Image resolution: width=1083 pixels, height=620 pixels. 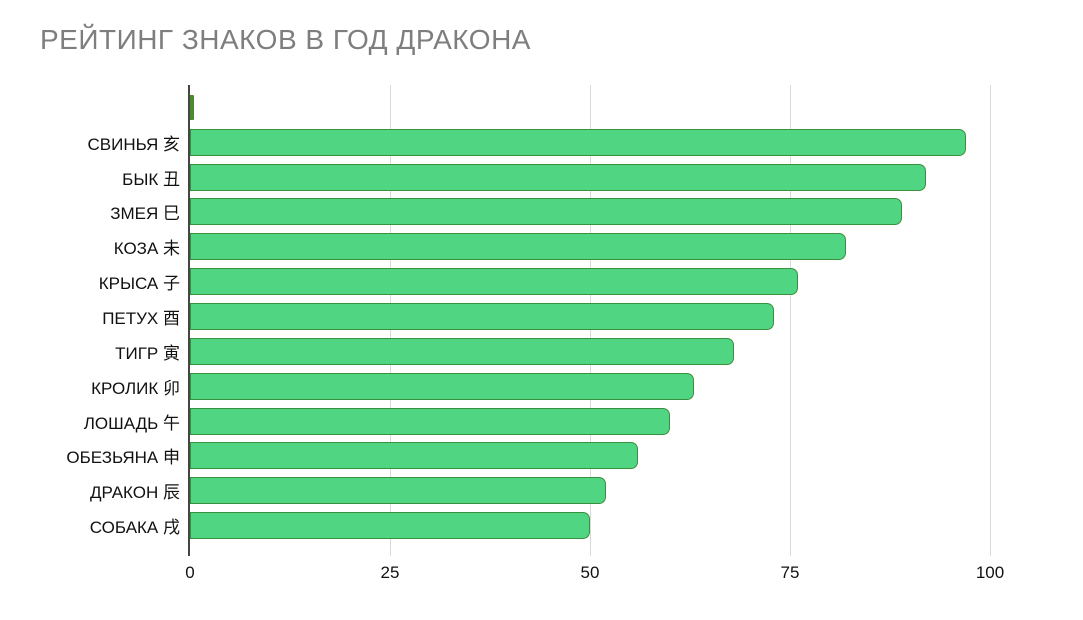 I want to click on bar-row: ОБЕЗЬЯНА 申, so click(x=497, y=455).